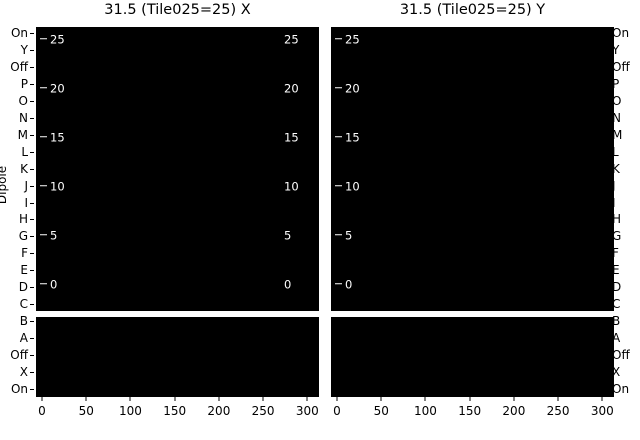 This screenshot has width=640, height=440. I want to click on category-tick-label-right-16: C, so click(616, 304).